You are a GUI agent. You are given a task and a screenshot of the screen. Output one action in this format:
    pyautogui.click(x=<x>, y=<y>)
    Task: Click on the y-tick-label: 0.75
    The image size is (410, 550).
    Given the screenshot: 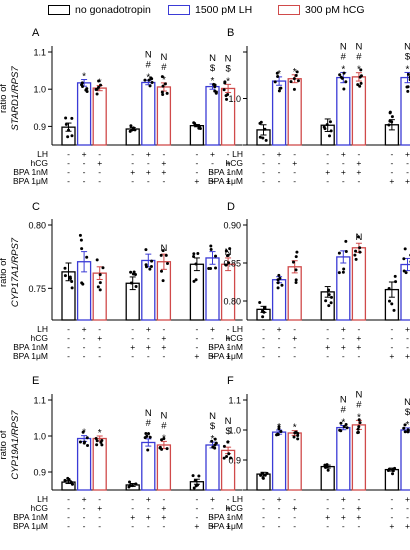 What is the action you would take?
    pyautogui.click(x=37, y=289)
    